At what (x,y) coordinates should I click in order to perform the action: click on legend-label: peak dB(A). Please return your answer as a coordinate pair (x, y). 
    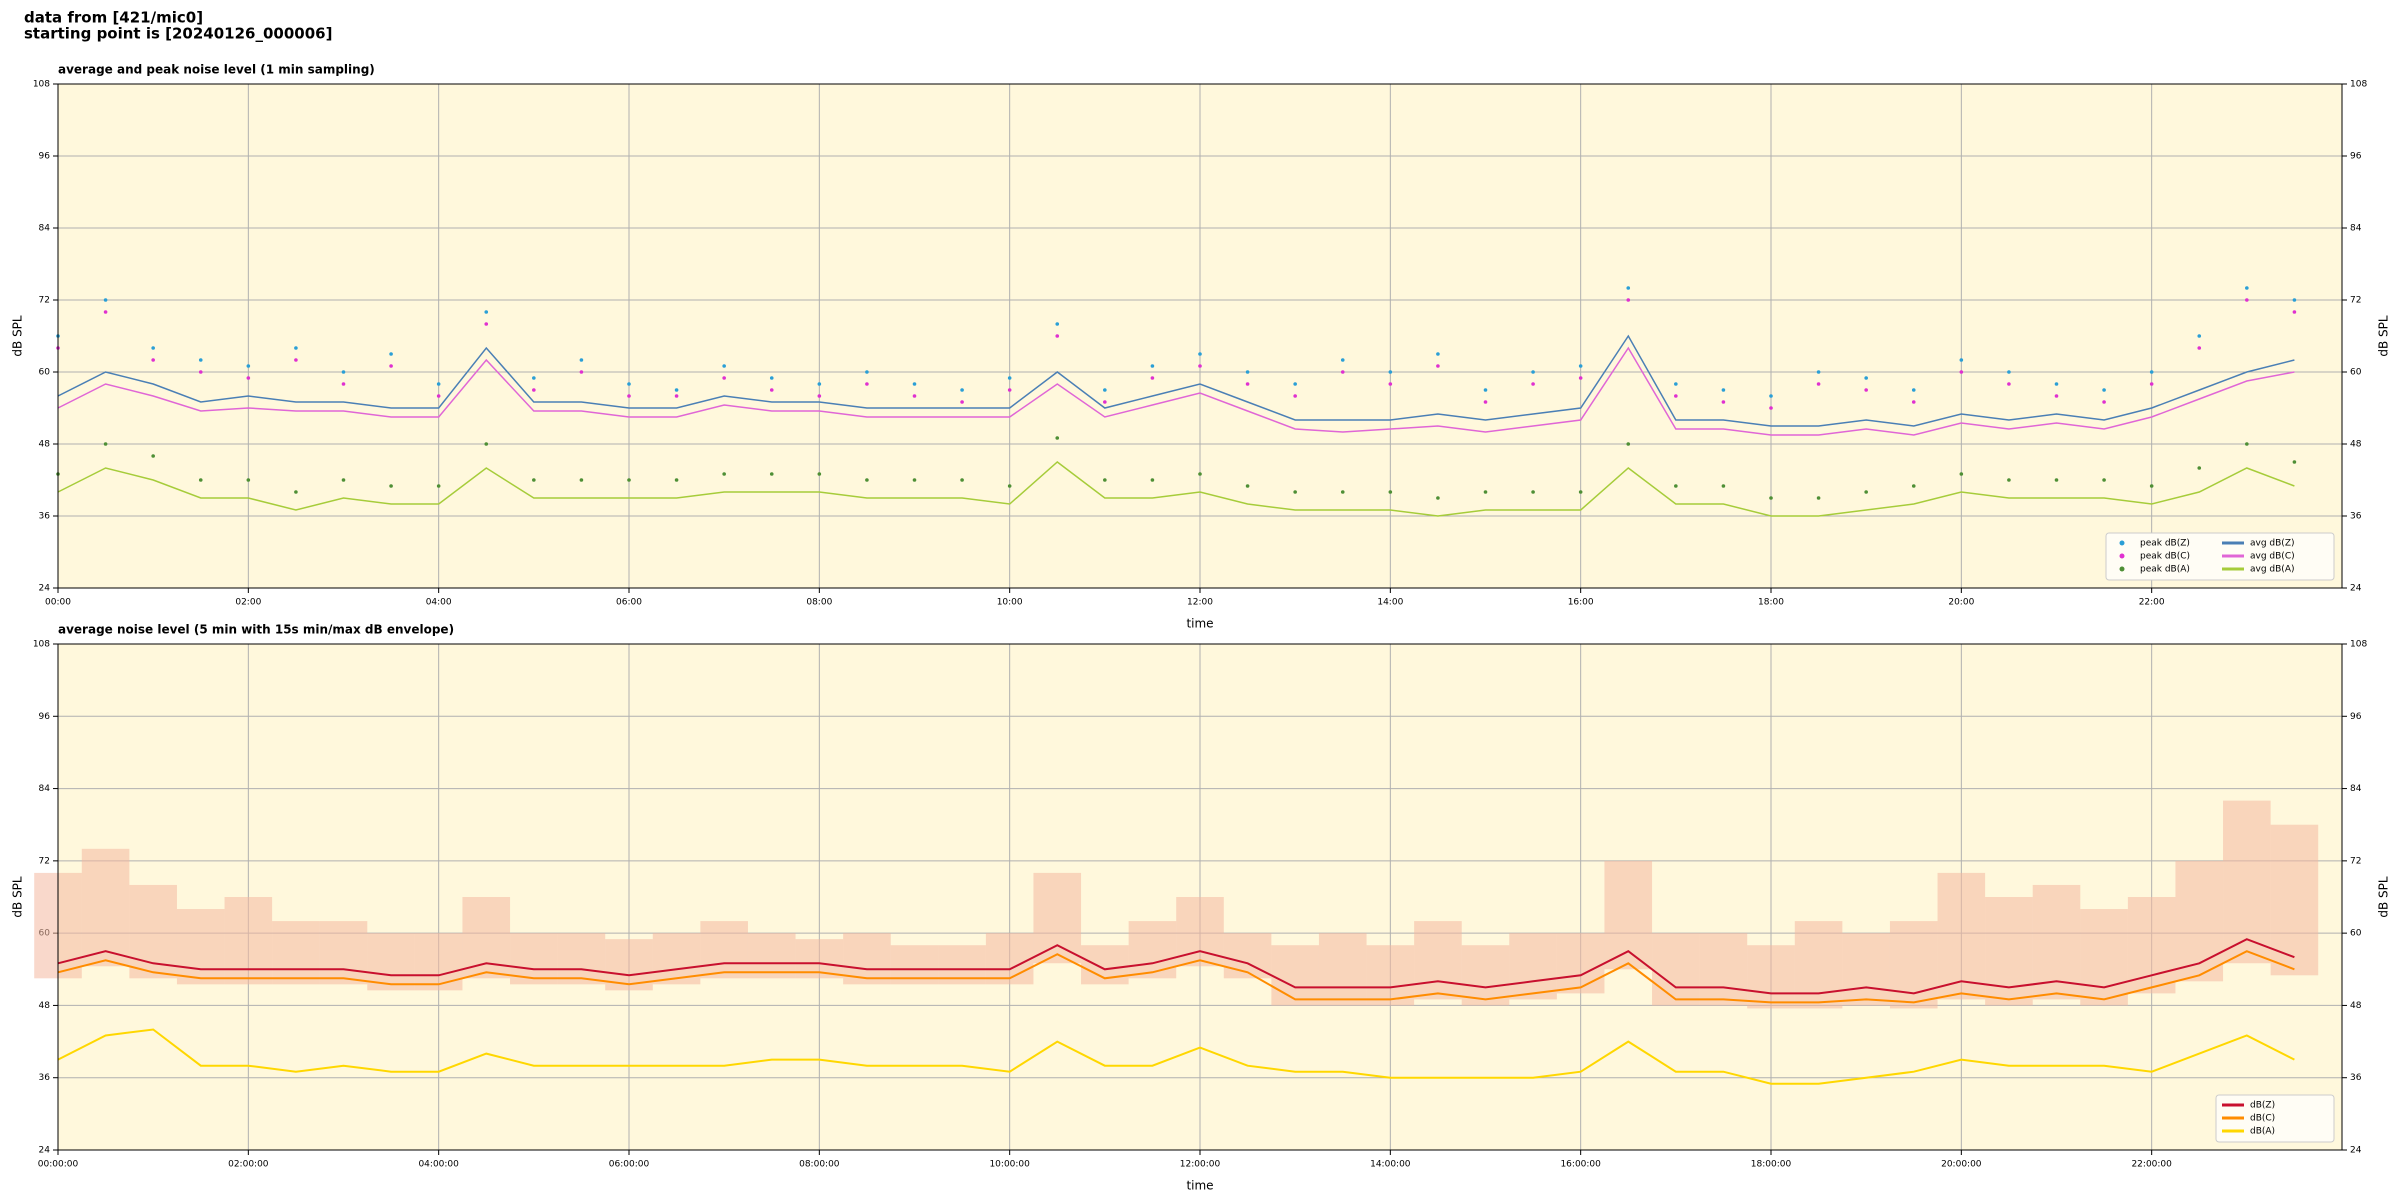
    Looking at the image, I should click on (2165, 570).